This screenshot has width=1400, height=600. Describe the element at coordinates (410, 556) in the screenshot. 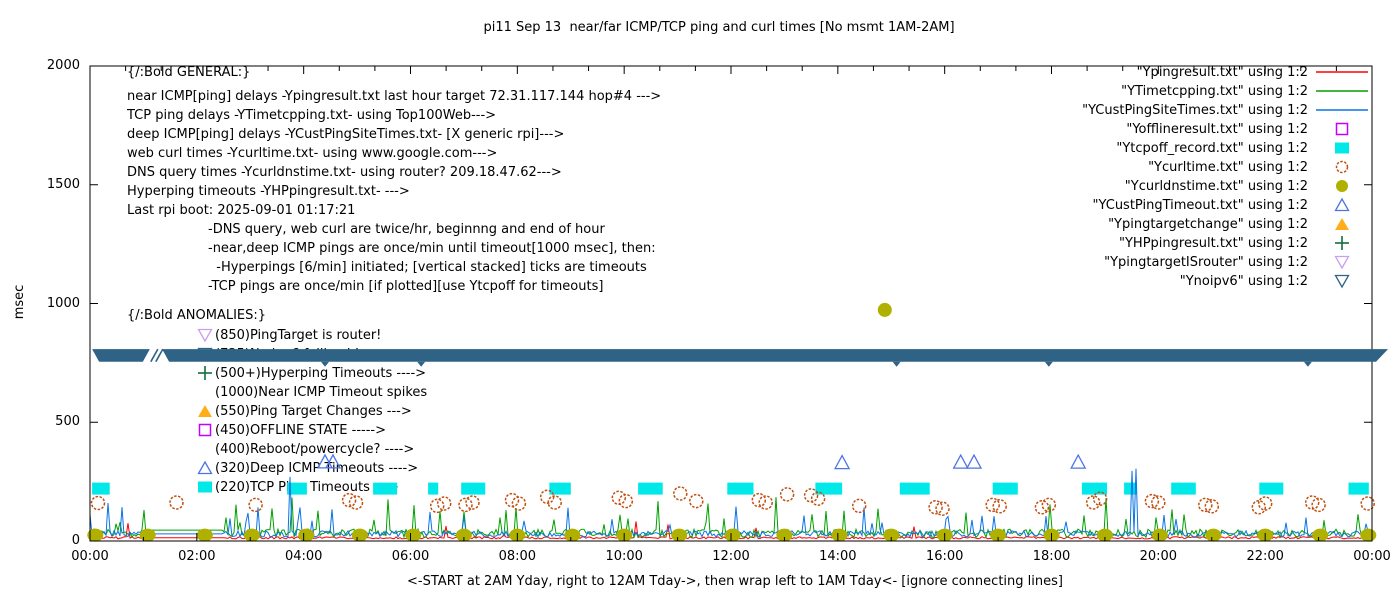

I see `x-tick-label: 06:00` at that location.